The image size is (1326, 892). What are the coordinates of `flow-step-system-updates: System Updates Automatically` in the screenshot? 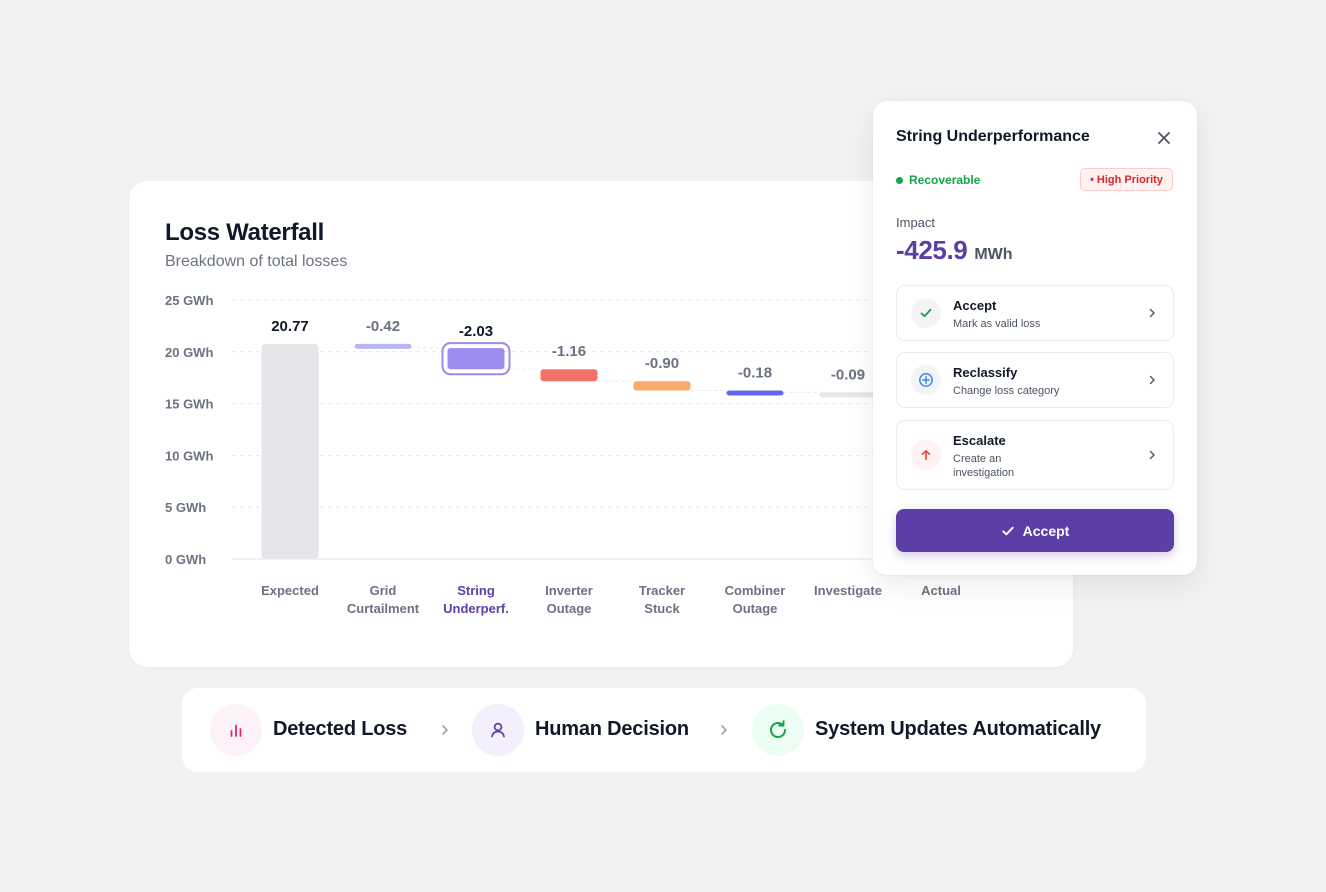 It's located at (958, 729).